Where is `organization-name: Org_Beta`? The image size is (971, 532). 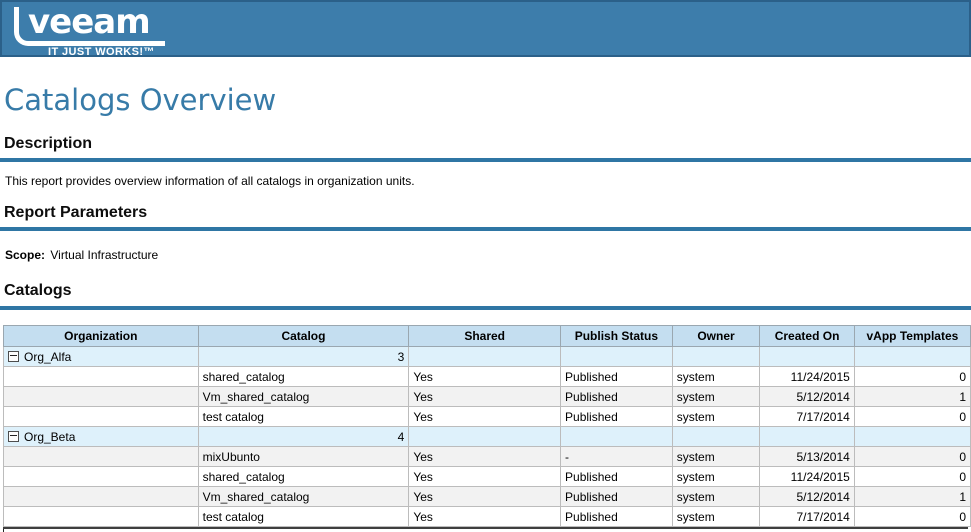
organization-name: Org_Beta is located at coordinates (50, 436).